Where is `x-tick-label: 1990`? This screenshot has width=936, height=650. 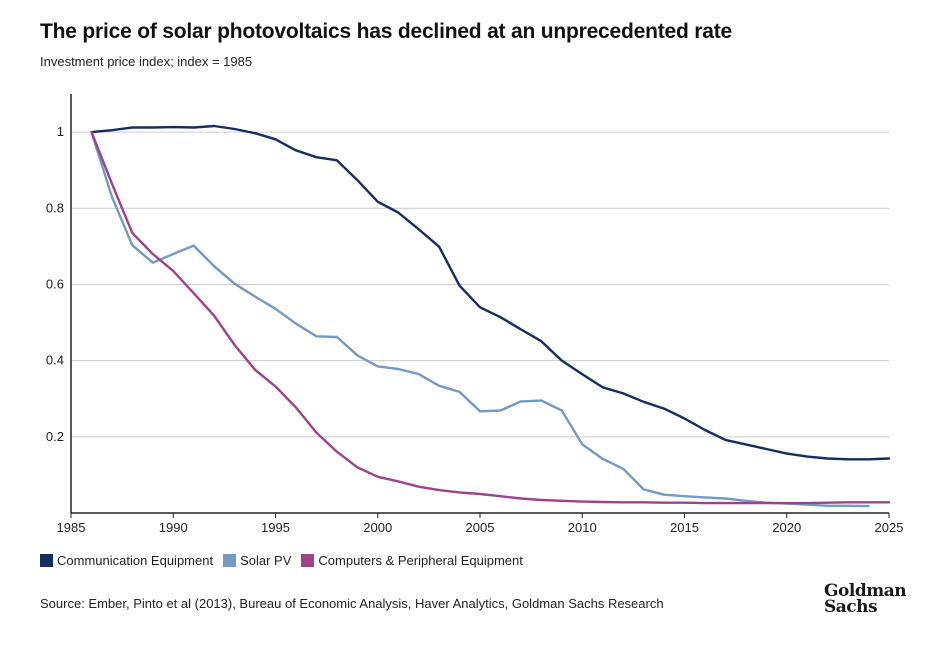
x-tick-label: 1990 is located at coordinates (173, 527).